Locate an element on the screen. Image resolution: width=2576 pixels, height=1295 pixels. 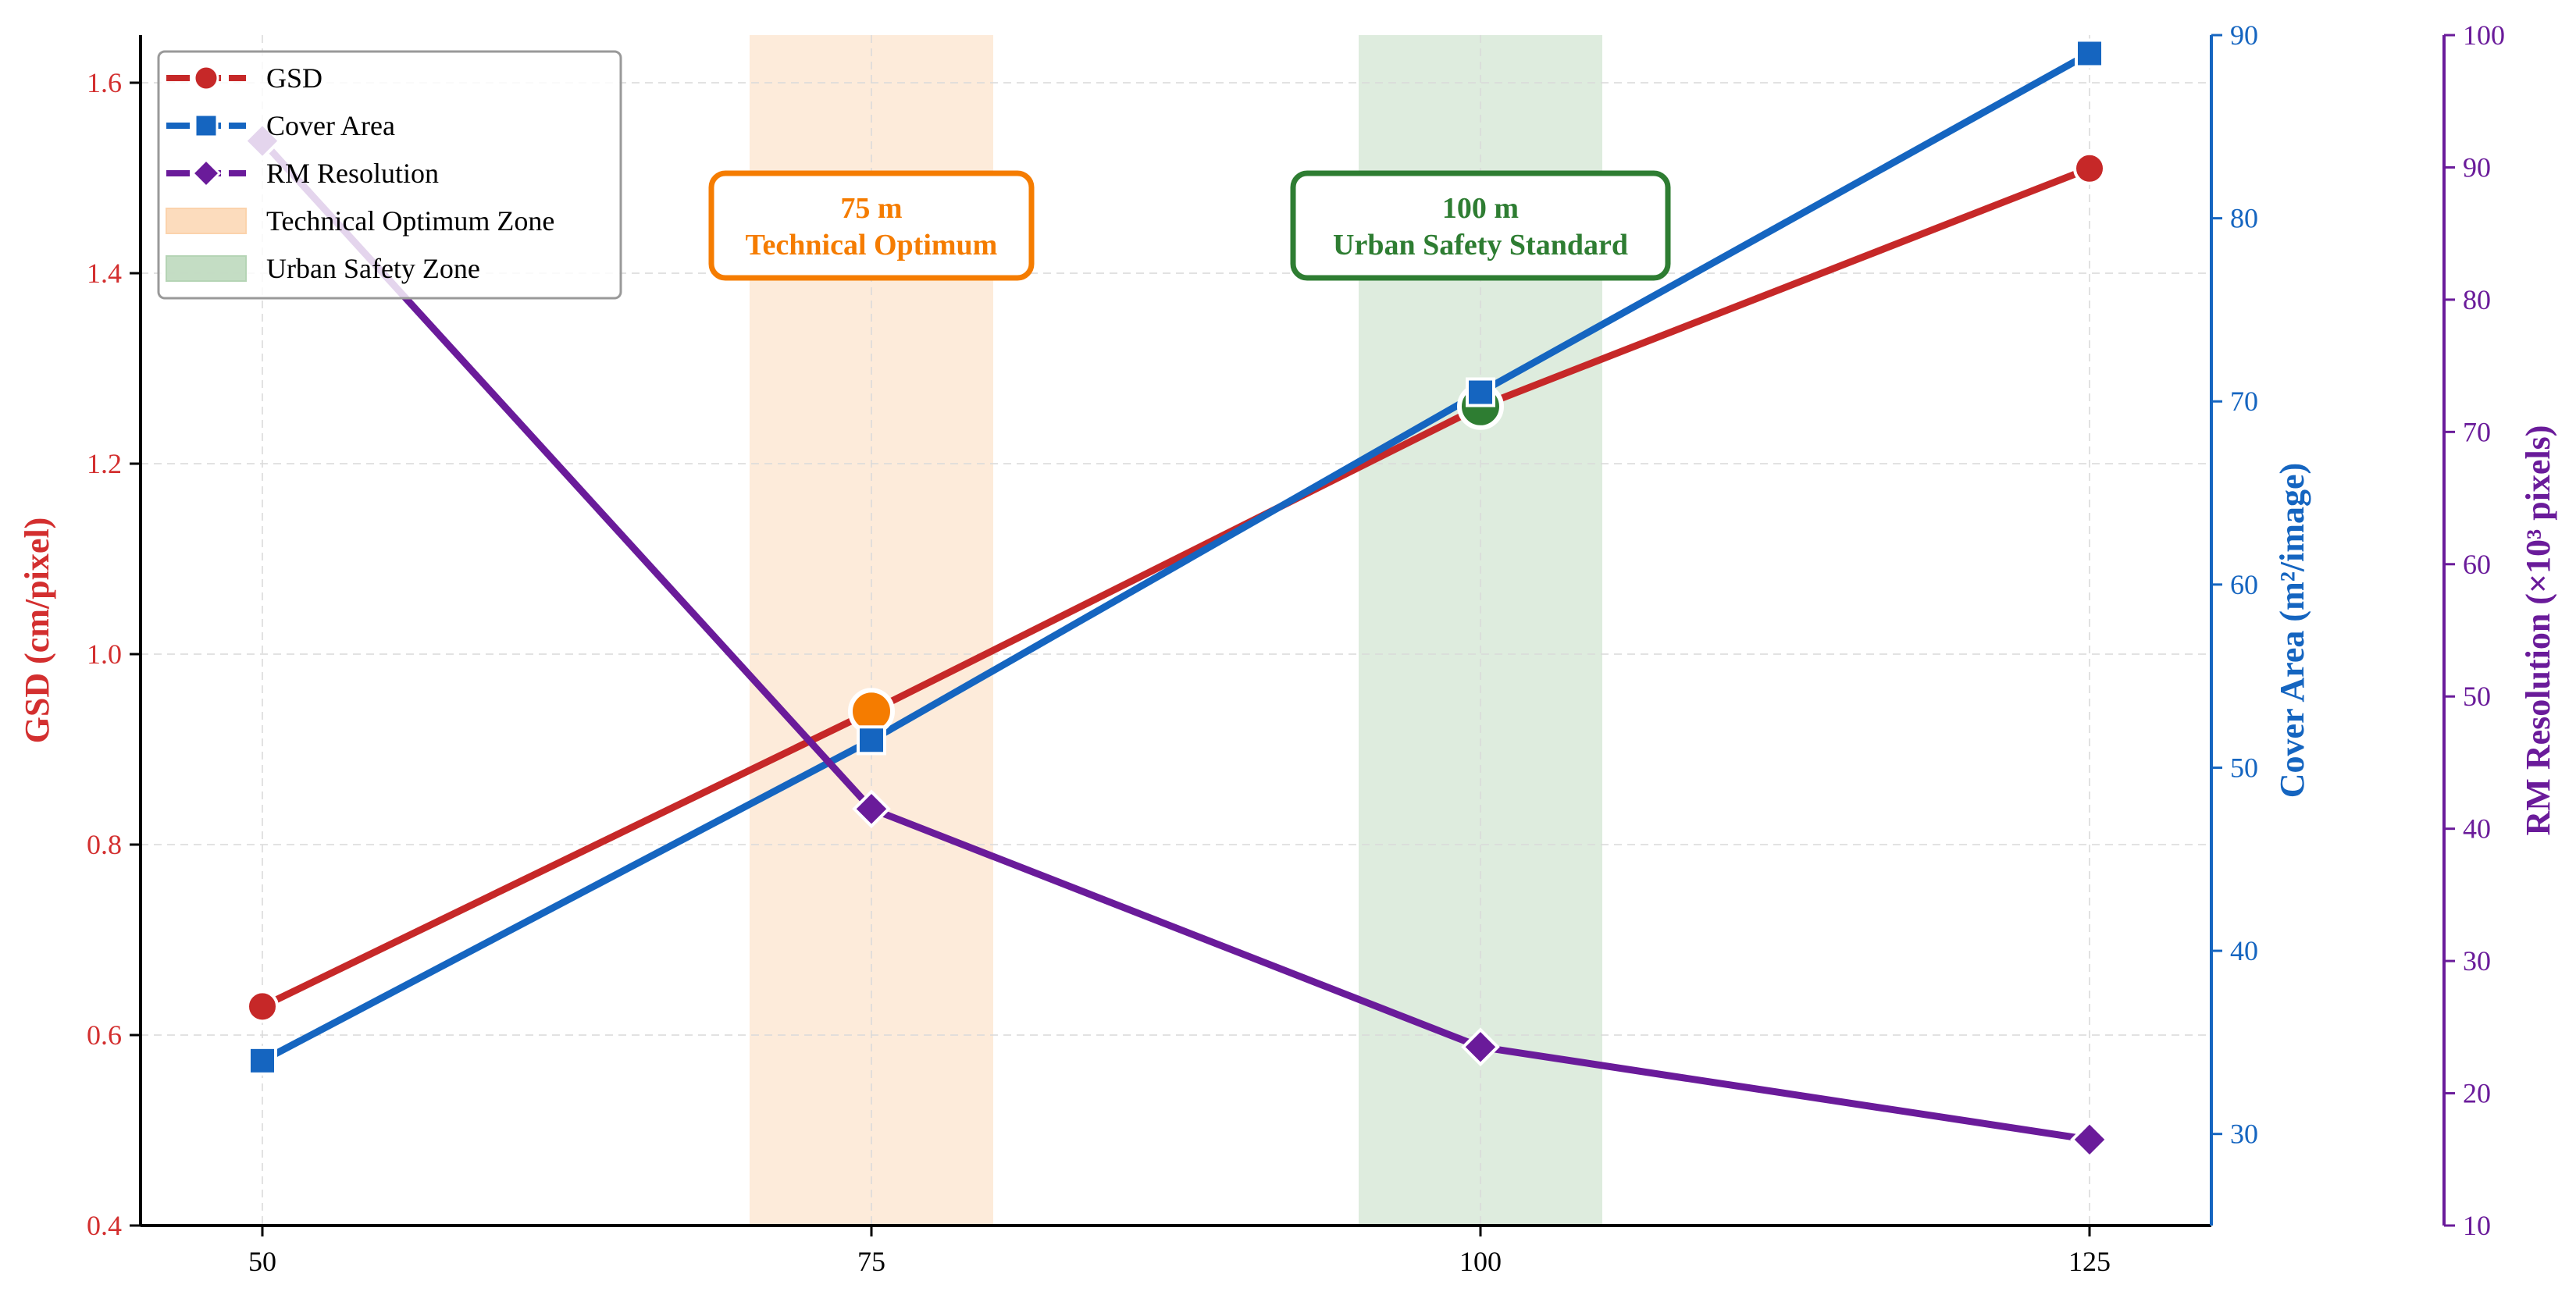
outer-right-tick-label-1: 20 is located at coordinates (2477, 1093).